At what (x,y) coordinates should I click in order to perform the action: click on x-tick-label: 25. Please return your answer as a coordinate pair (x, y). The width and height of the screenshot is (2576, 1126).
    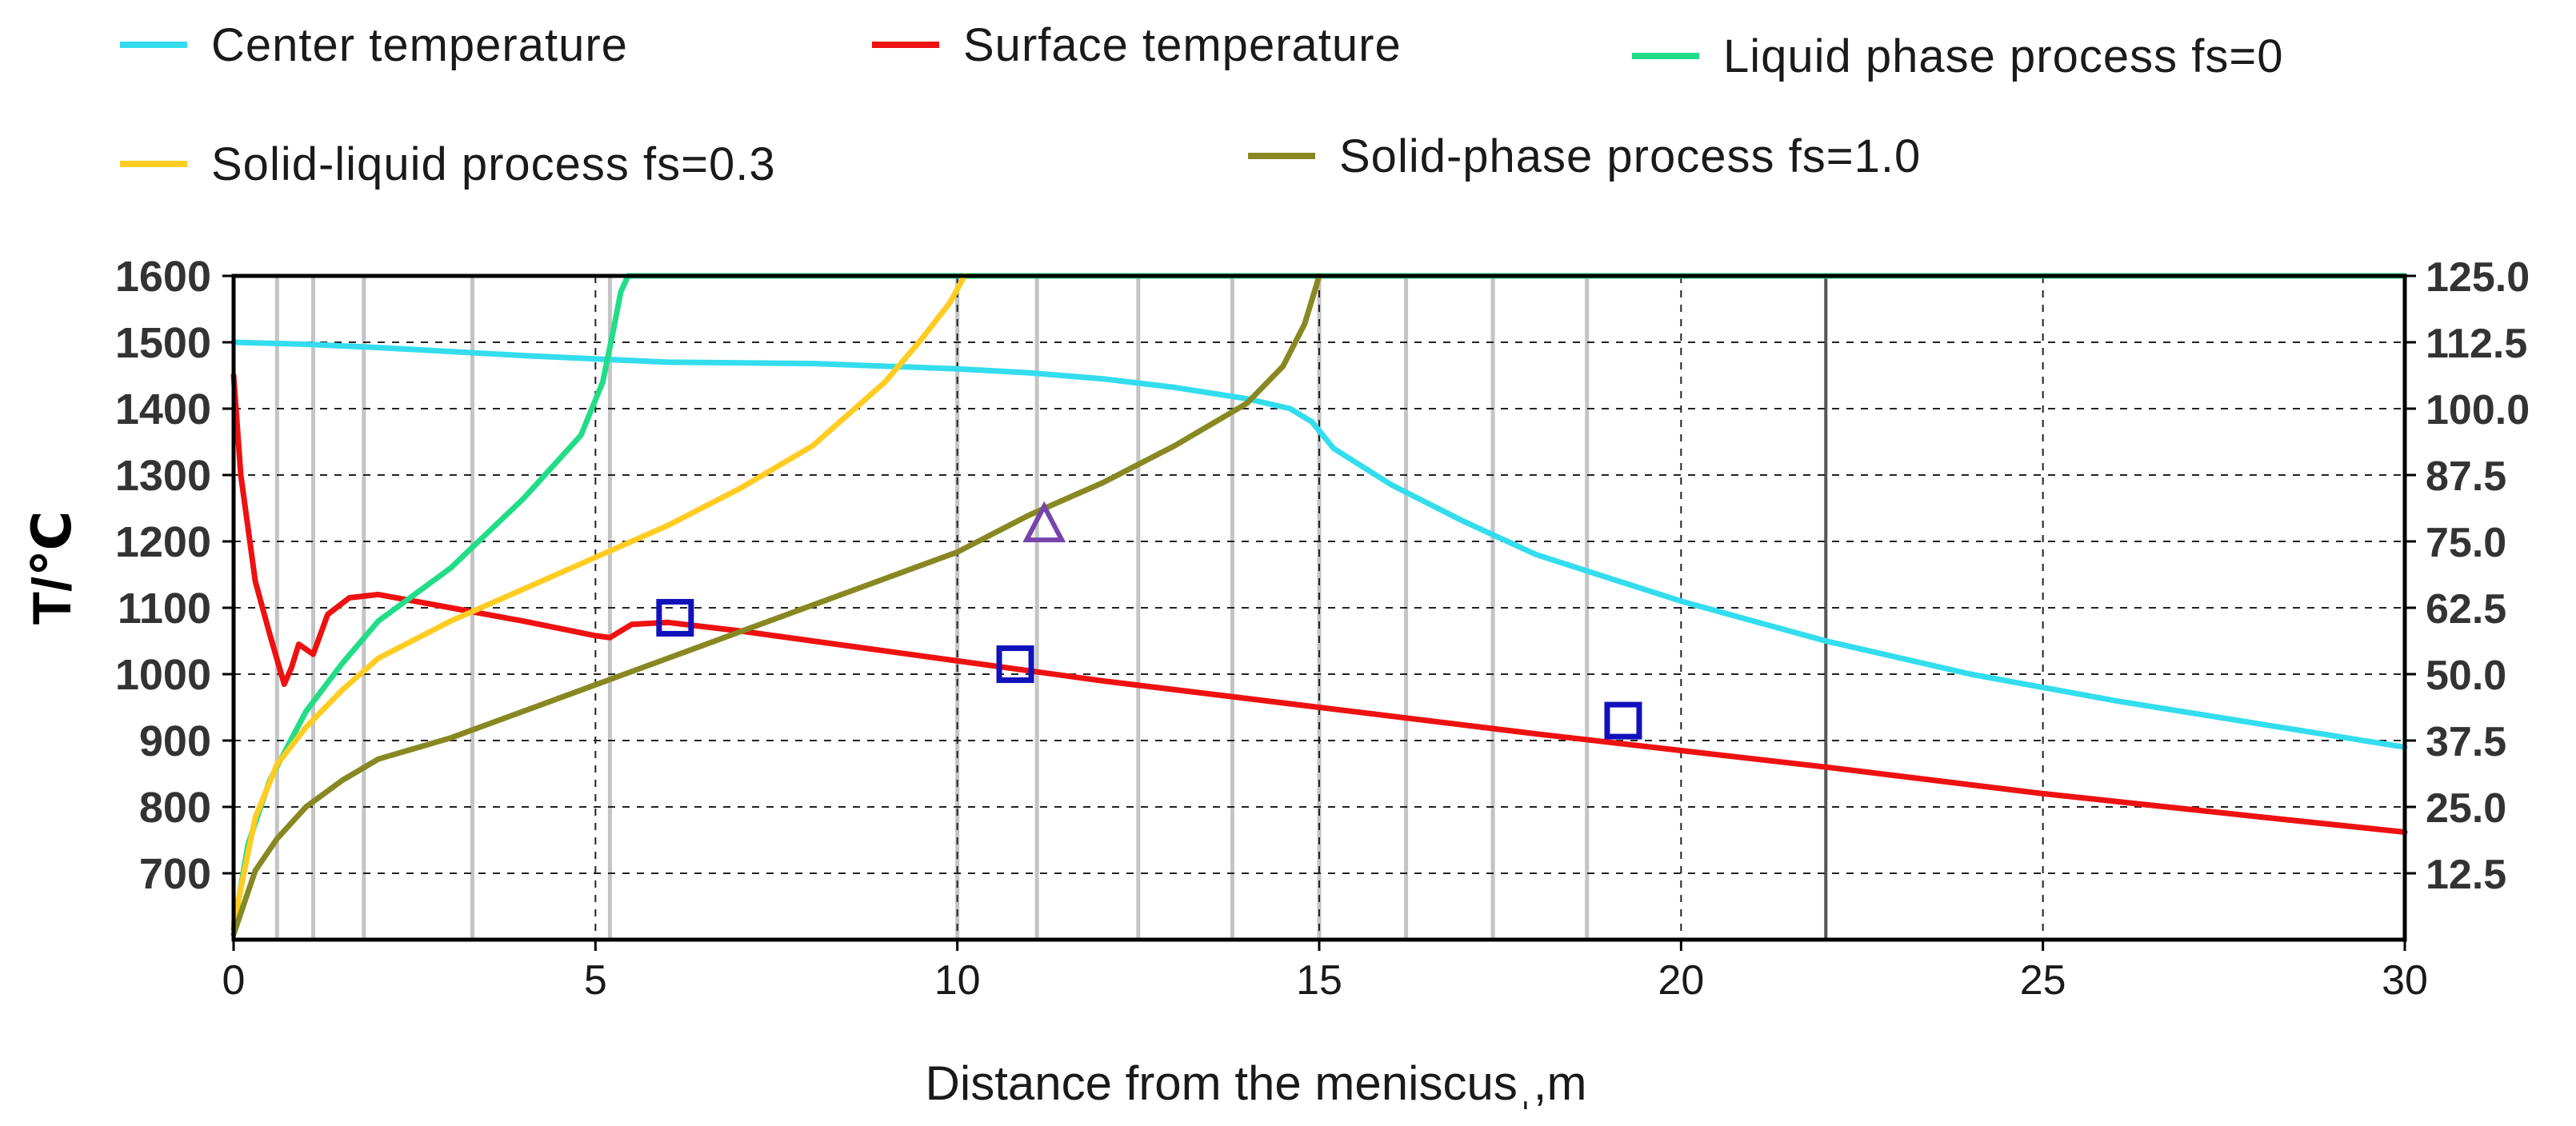
    Looking at the image, I should click on (2043, 980).